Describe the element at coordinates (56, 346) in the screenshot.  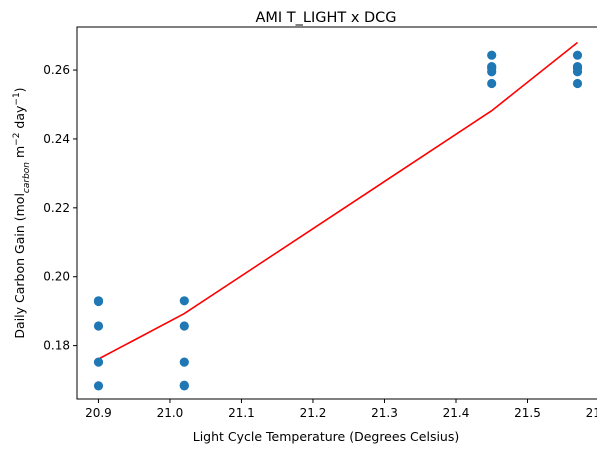
I see `y-tick-label: 0.18` at that location.